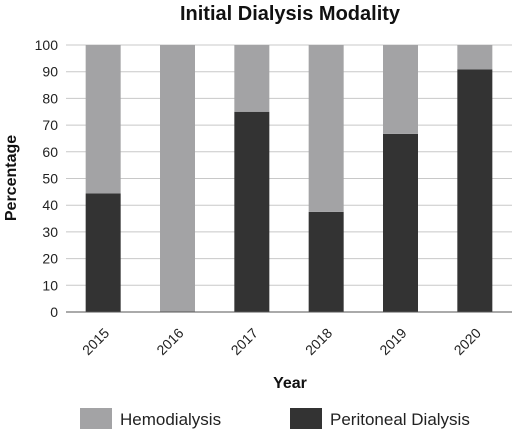 Image resolution: width=515 pixels, height=434 pixels. Describe the element at coordinates (50, 232) in the screenshot. I see `y-tick-label: 30` at that location.